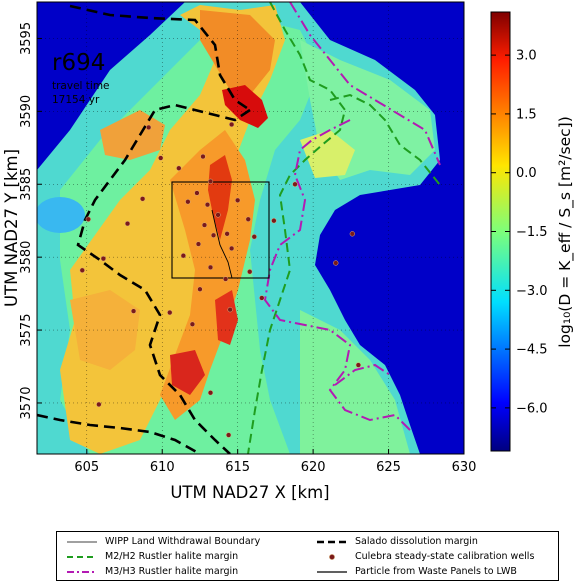 The image size is (578, 586). What do you see at coordinates (565, 232) in the screenshot?
I see `colorbar-label: log₁₀(D = K_eff / S_s [m²/sec])` at bounding box center [565, 232].